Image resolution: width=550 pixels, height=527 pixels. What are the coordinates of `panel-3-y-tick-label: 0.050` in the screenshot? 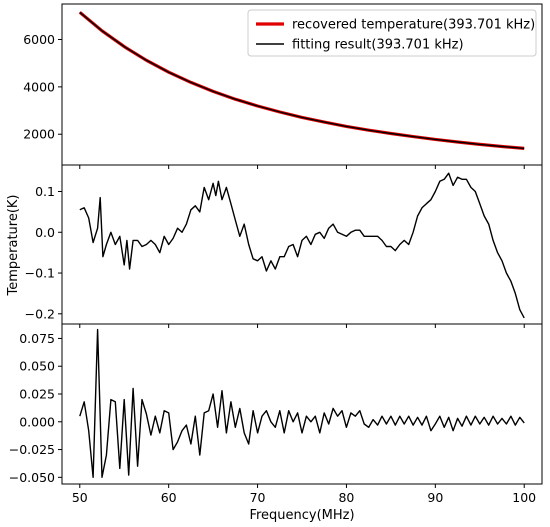 It's located at (37, 366).